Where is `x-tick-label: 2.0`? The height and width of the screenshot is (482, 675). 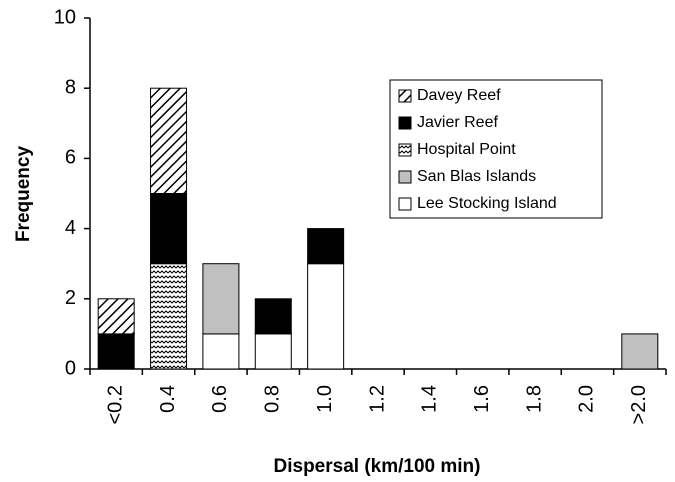
x-tick-label: 2.0 is located at coordinates (587, 399).